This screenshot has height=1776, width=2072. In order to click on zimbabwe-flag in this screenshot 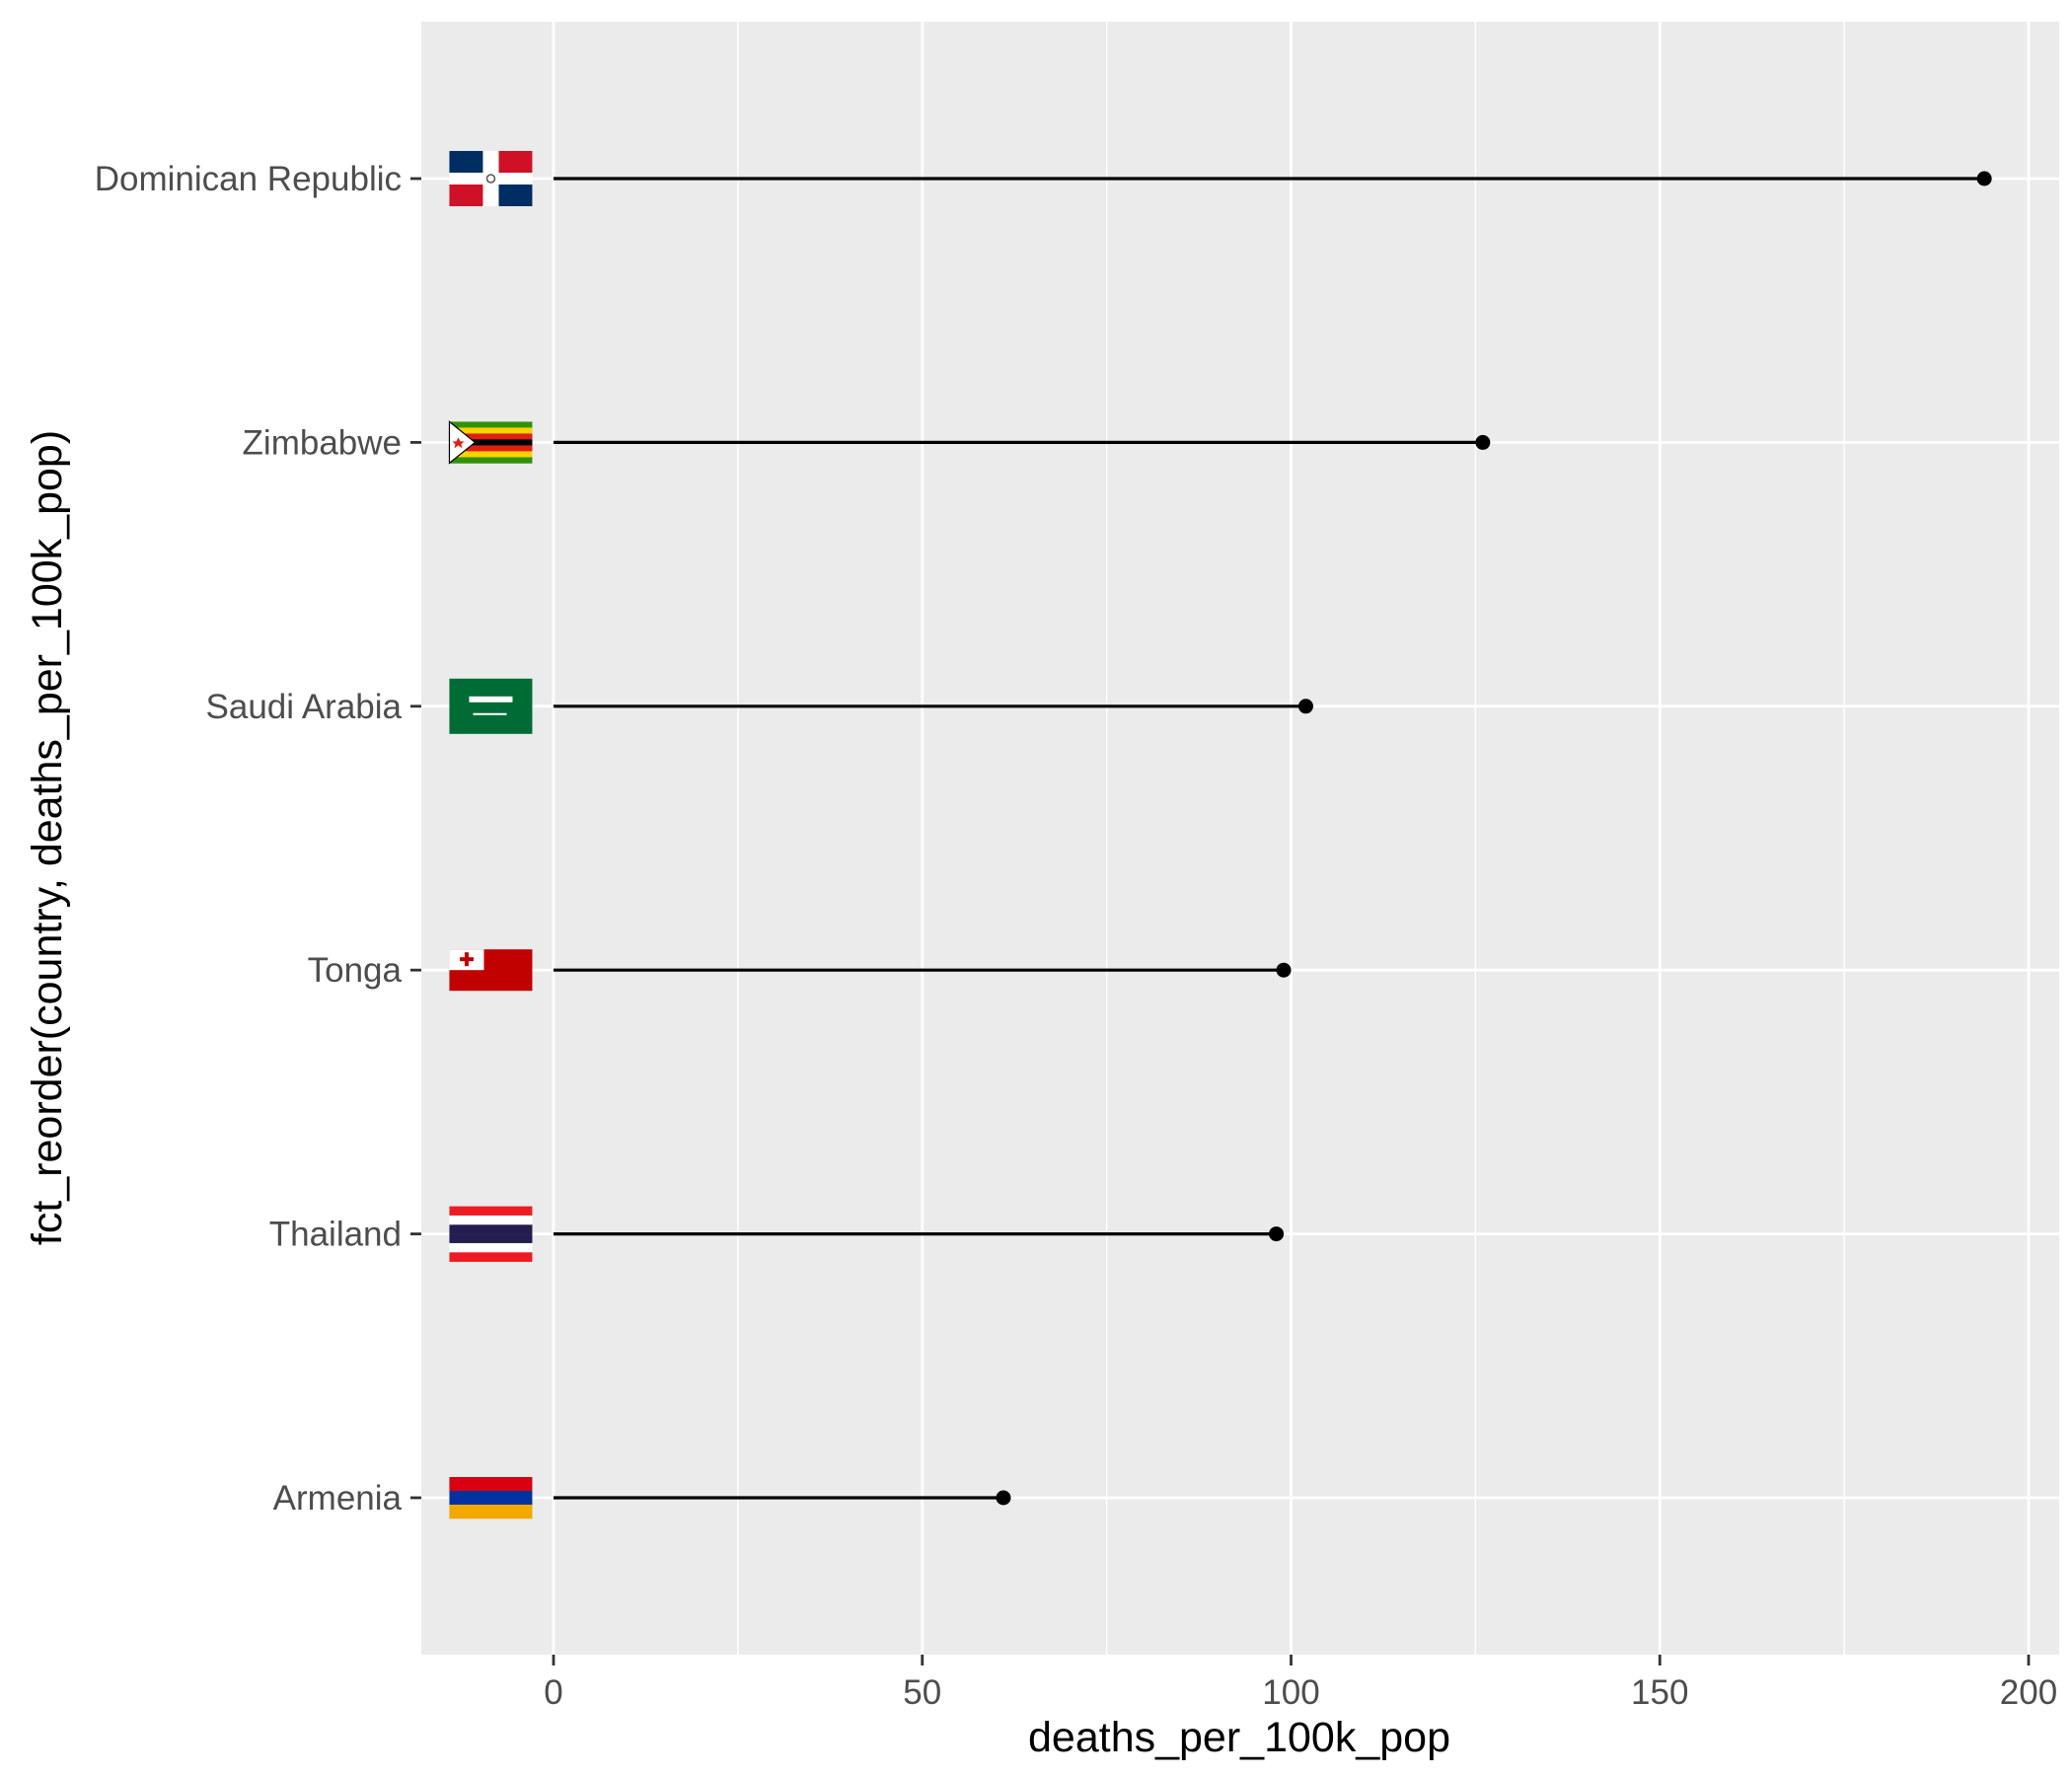, I will do `click(491, 442)`.